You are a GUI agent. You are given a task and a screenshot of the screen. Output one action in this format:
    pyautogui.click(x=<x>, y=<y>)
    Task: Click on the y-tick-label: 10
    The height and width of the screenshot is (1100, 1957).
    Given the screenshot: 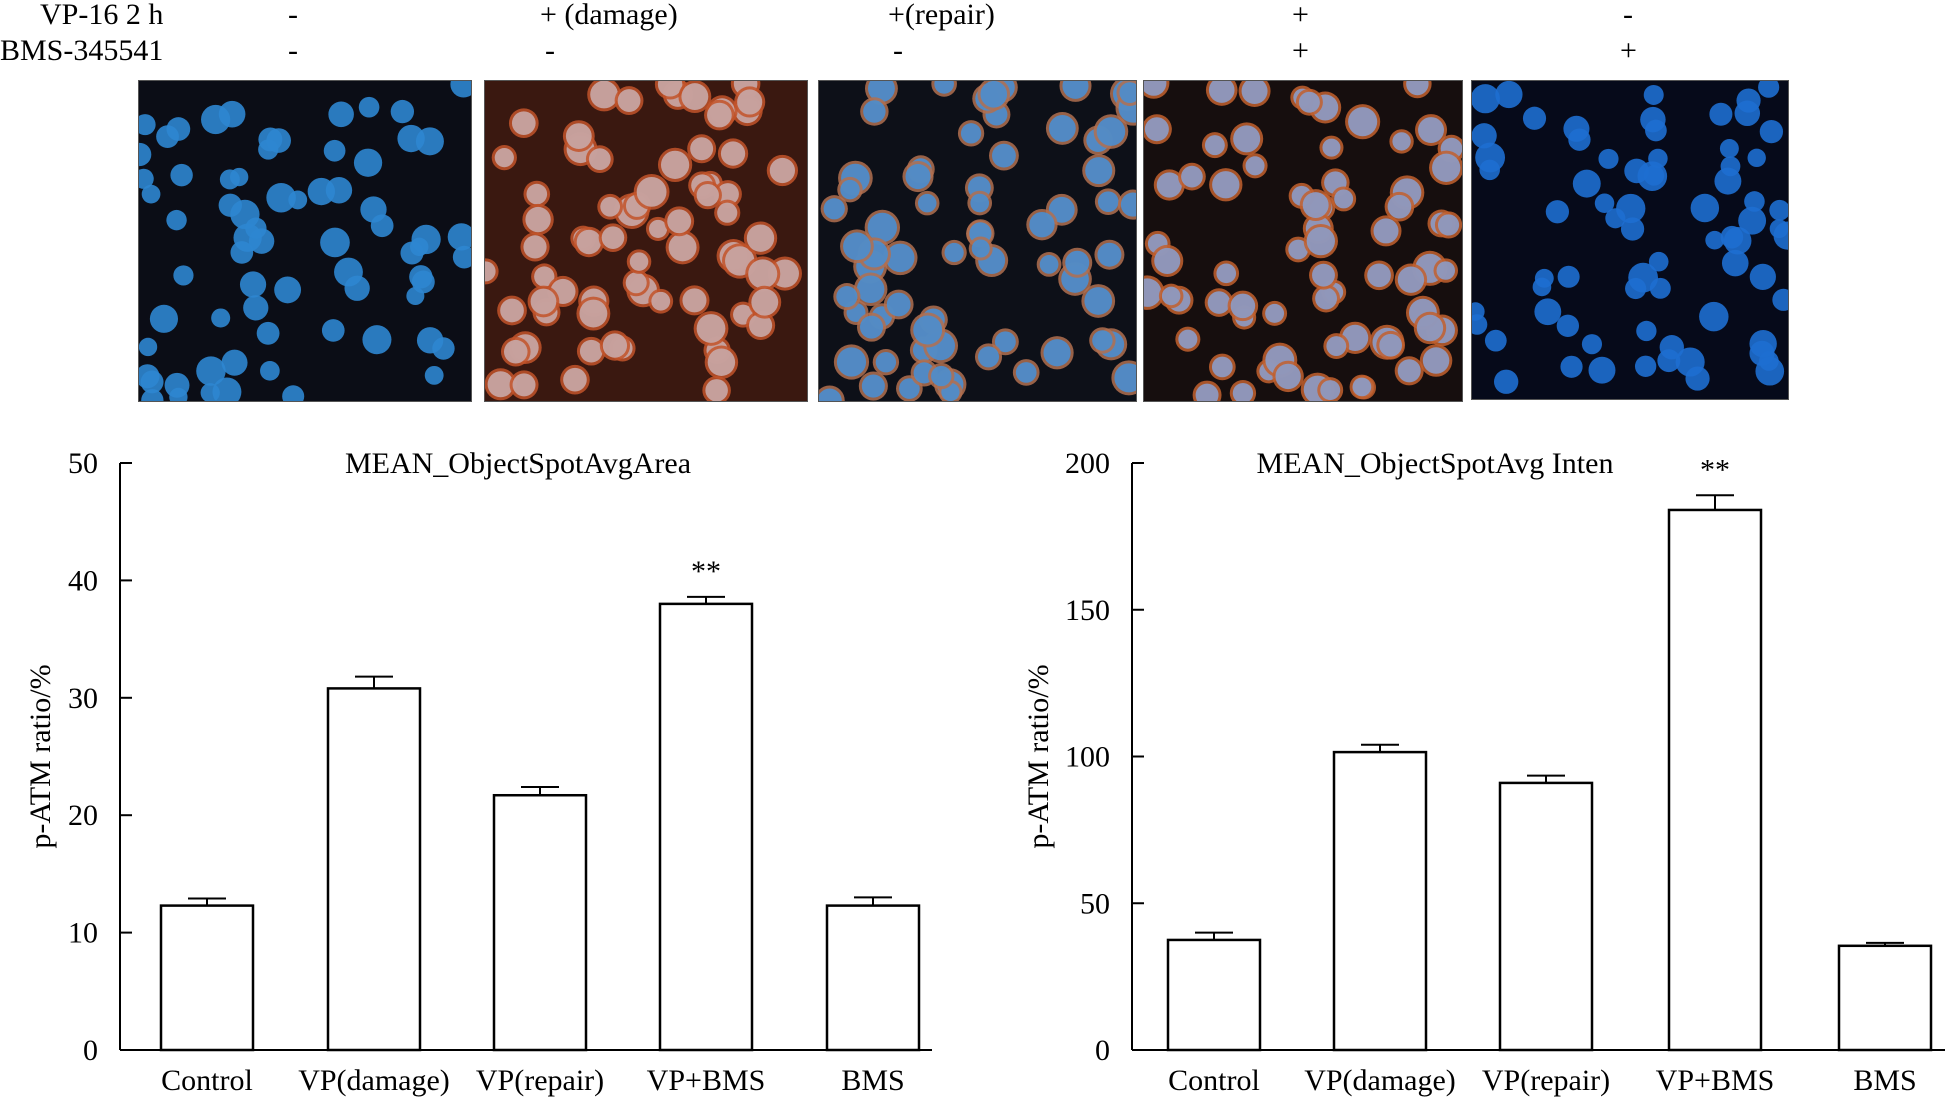 What is the action you would take?
    pyautogui.click(x=83, y=933)
    